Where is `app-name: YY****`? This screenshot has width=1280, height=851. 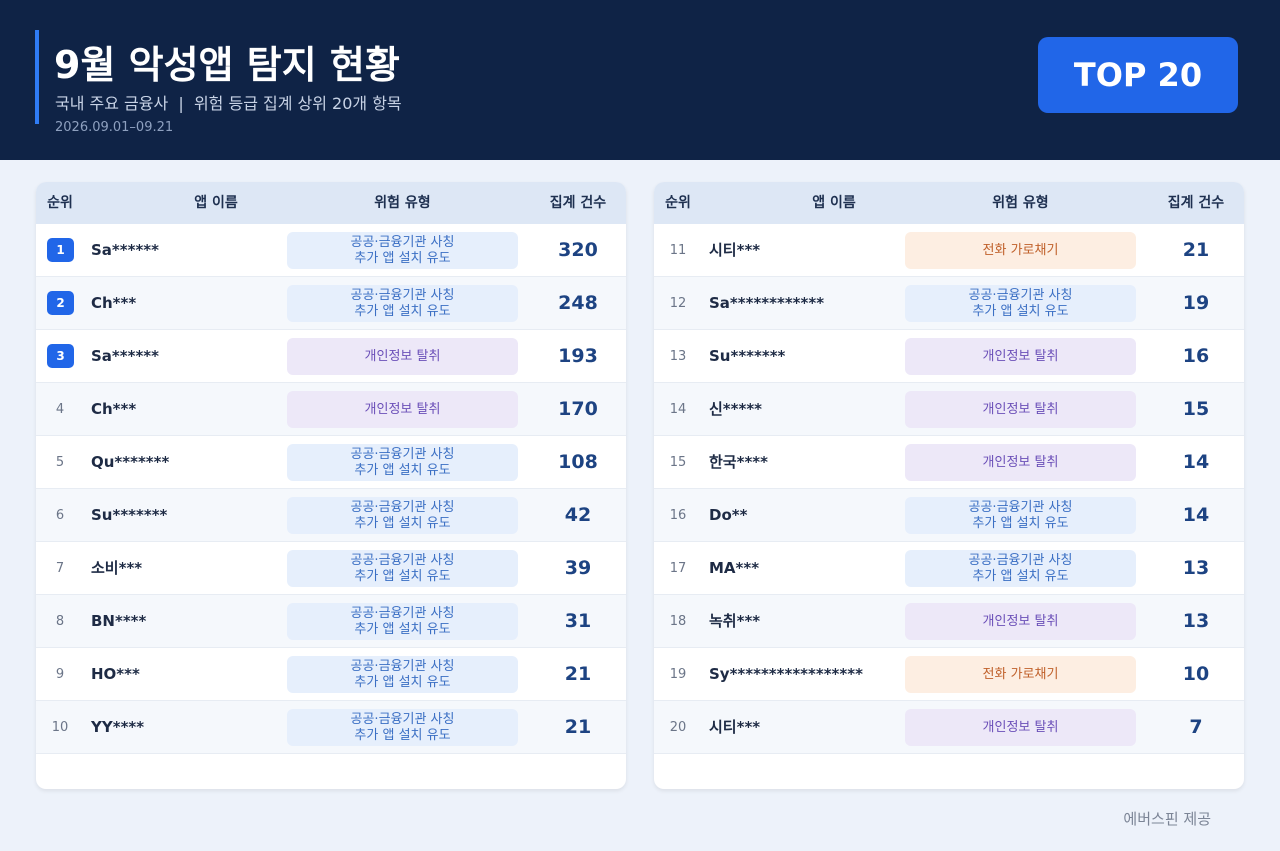 app-name: YY**** is located at coordinates (118, 727).